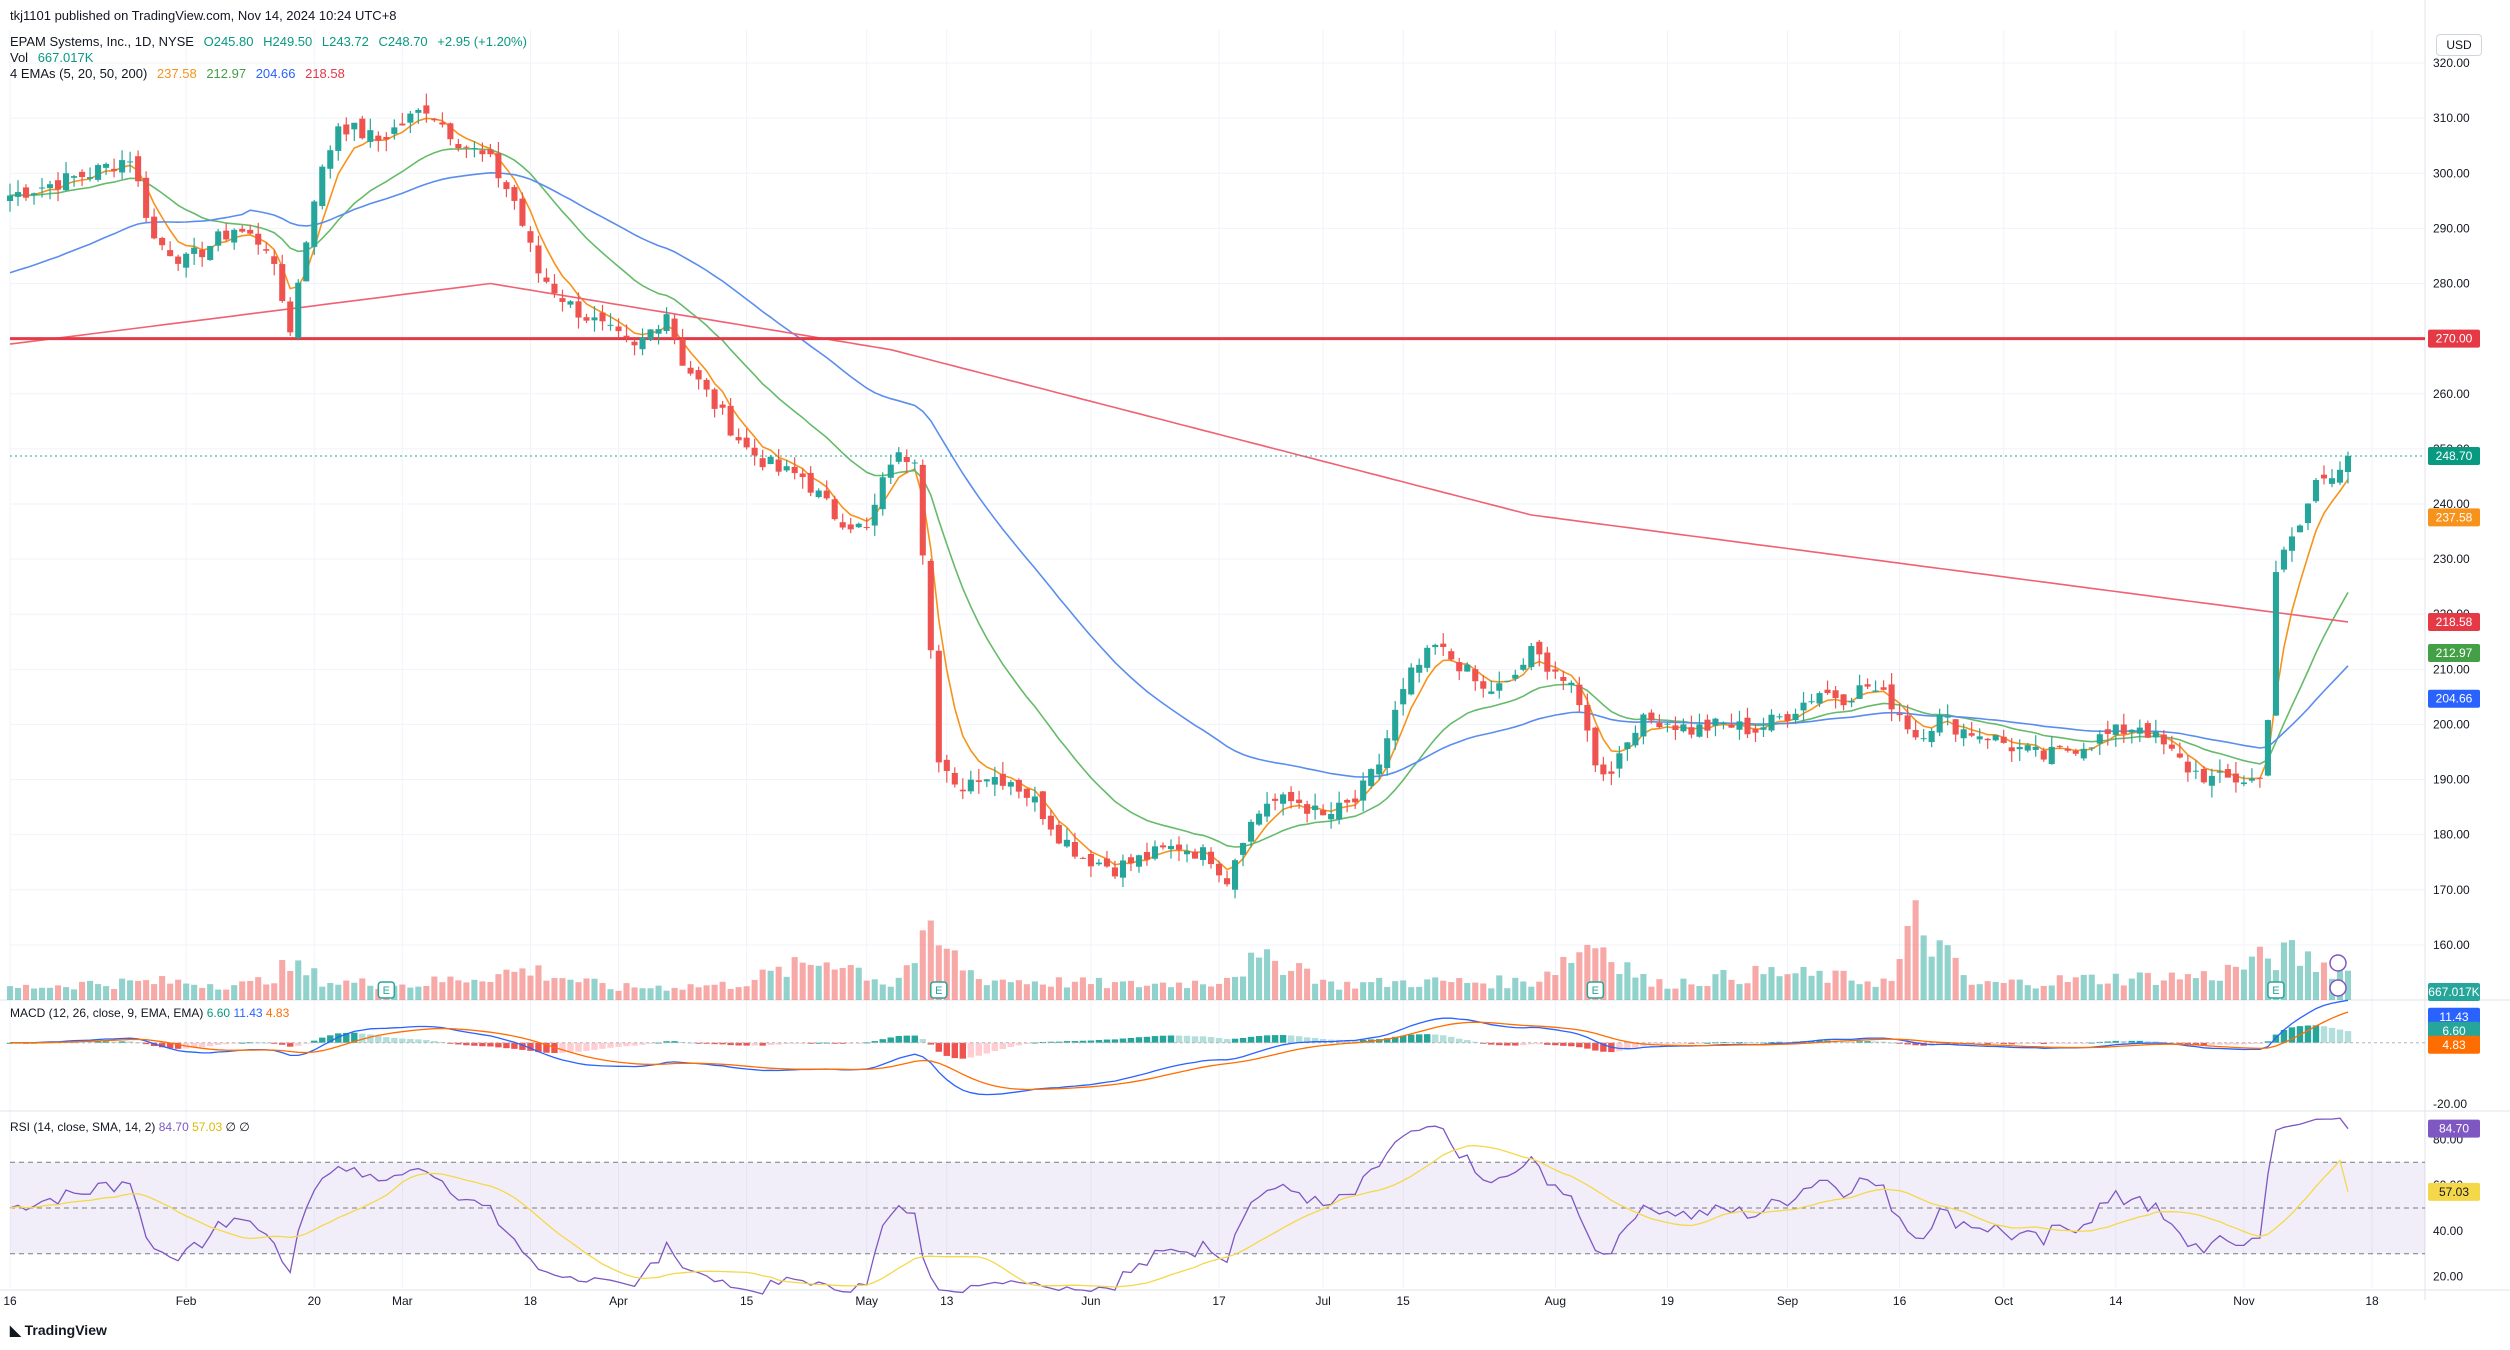 The image size is (2510, 1350). What do you see at coordinates (1179, 1216) in the screenshot?
I see `rsi-ma-line` at bounding box center [1179, 1216].